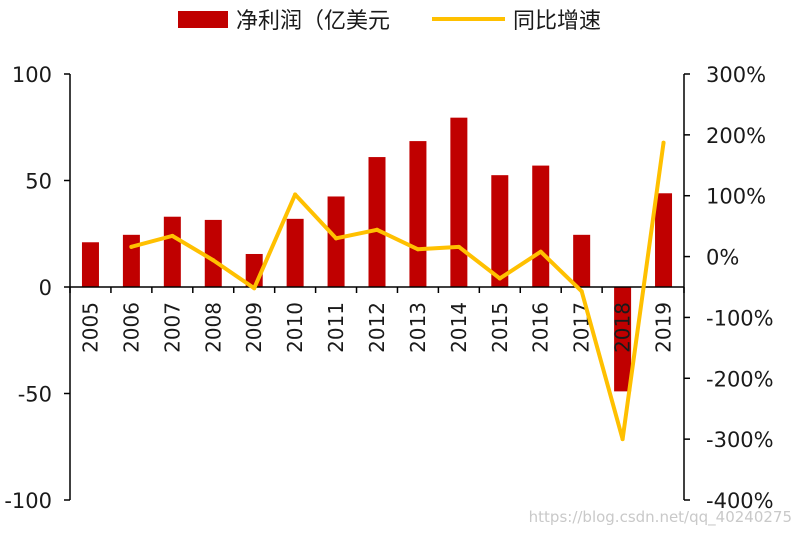 Image resolution: width=800 pixels, height=533 pixels. I want to click on x-axis-tick-label: 2018, so click(623, 327).